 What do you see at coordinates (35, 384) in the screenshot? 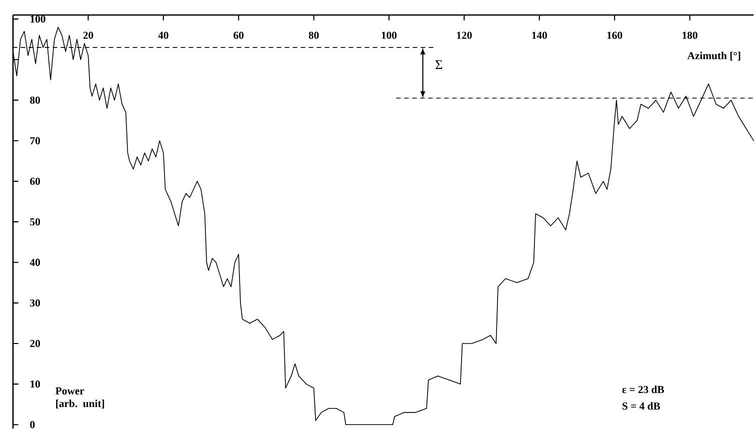
I see `y-tick-label: 10` at bounding box center [35, 384].